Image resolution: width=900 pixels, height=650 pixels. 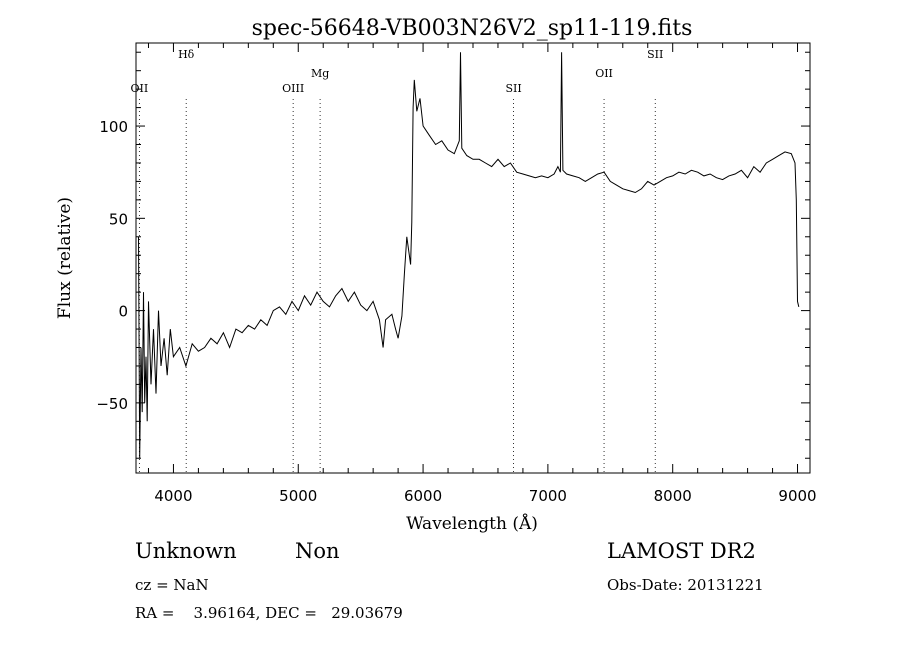 I want to click on y-tick-label: 50, so click(x=118, y=219).